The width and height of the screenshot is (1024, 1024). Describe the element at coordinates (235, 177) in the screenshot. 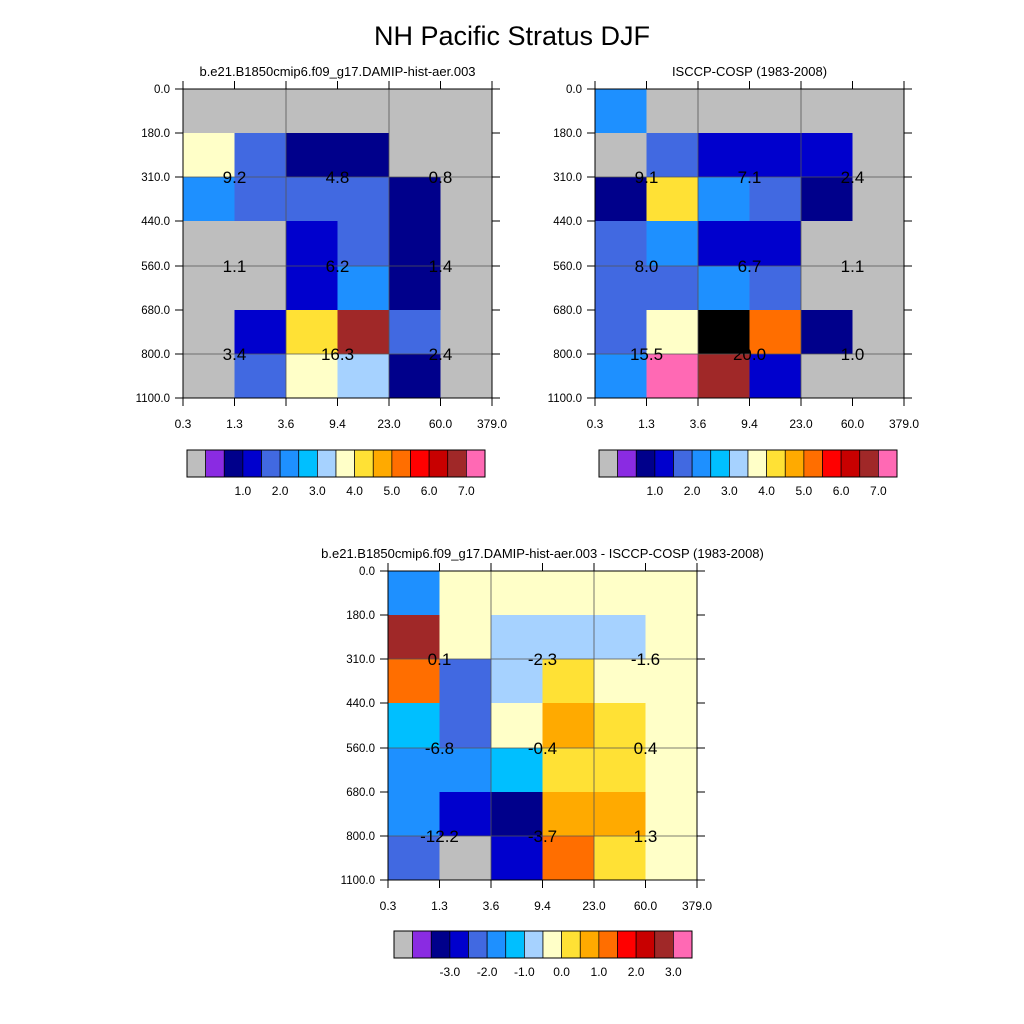

I see `block-sum-label: 9.2` at that location.